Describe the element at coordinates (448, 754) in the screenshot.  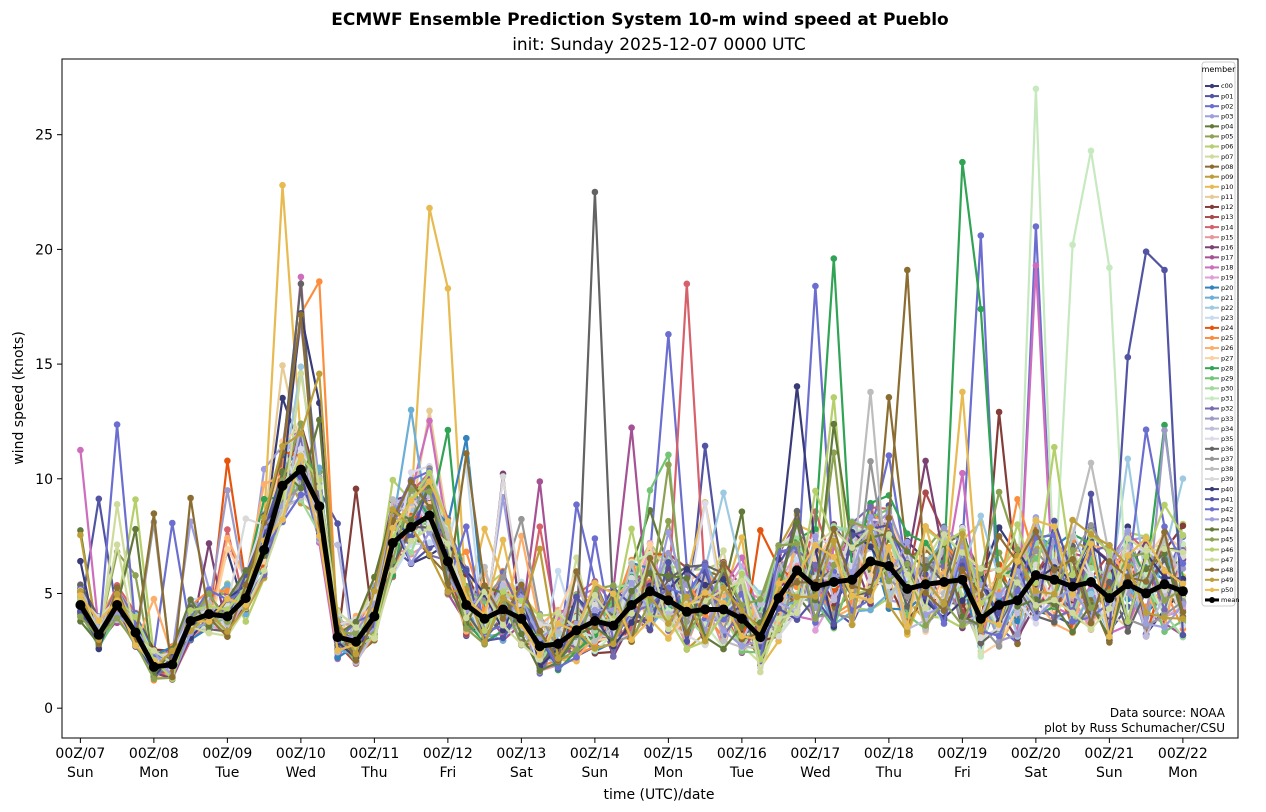
I see `x-tick-label: 00Z/12` at that location.